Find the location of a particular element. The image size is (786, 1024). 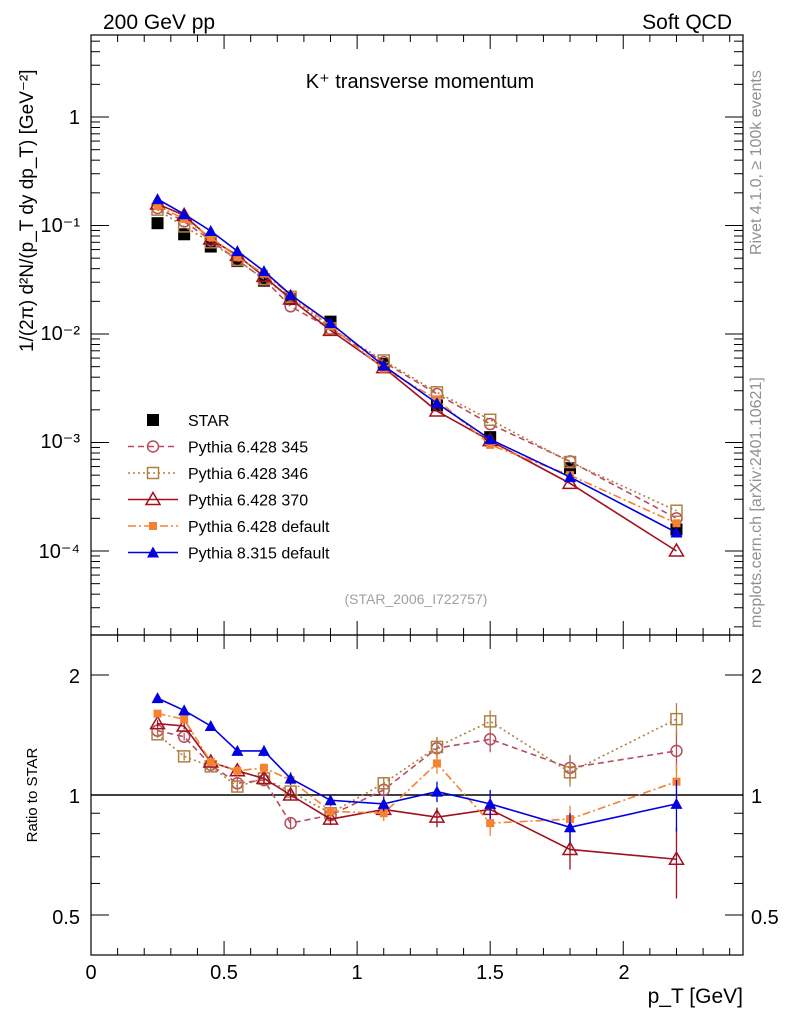

legend-label: Pythia 8.315 default is located at coordinates (259, 554).